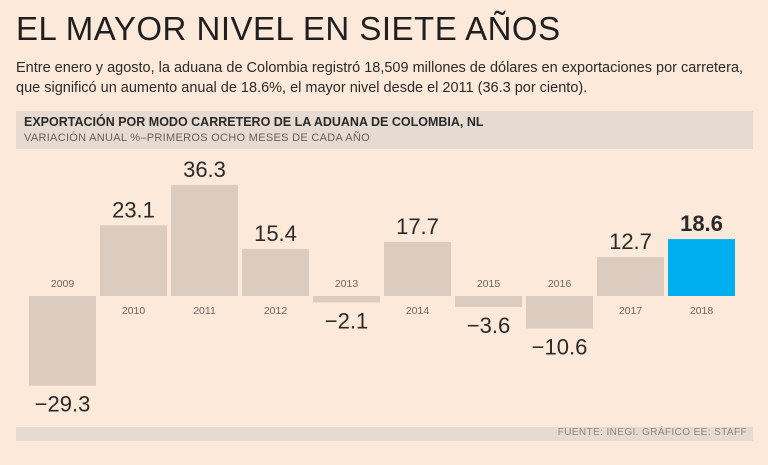 The image size is (768, 465). Describe the element at coordinates (62, 341) in the screenshot. I see `bar-2009` at that location.